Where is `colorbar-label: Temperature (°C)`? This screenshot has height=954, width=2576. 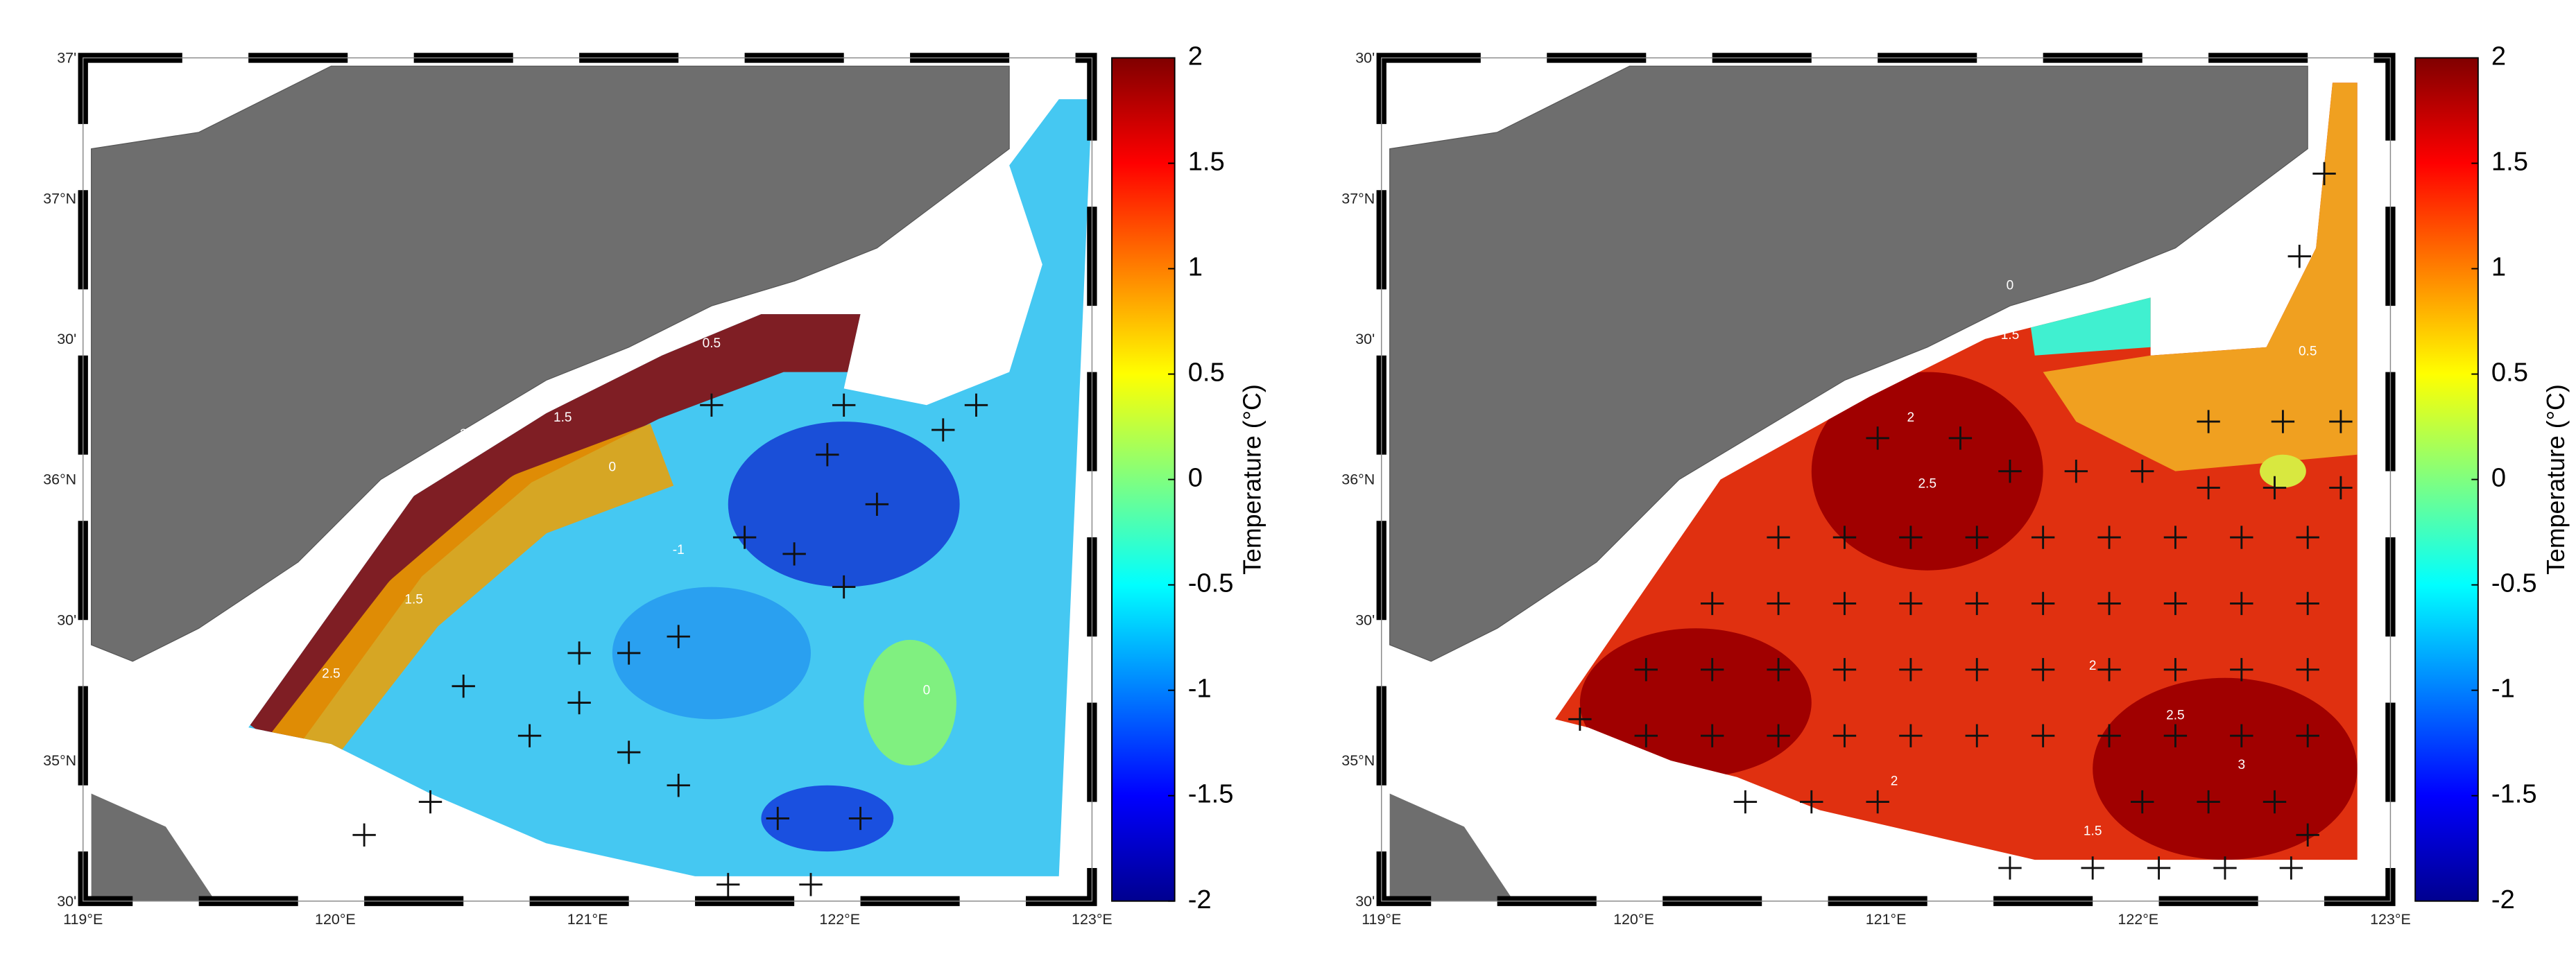 colorbar-label: Temperature (°C) is located at coordinates (2556, 480).